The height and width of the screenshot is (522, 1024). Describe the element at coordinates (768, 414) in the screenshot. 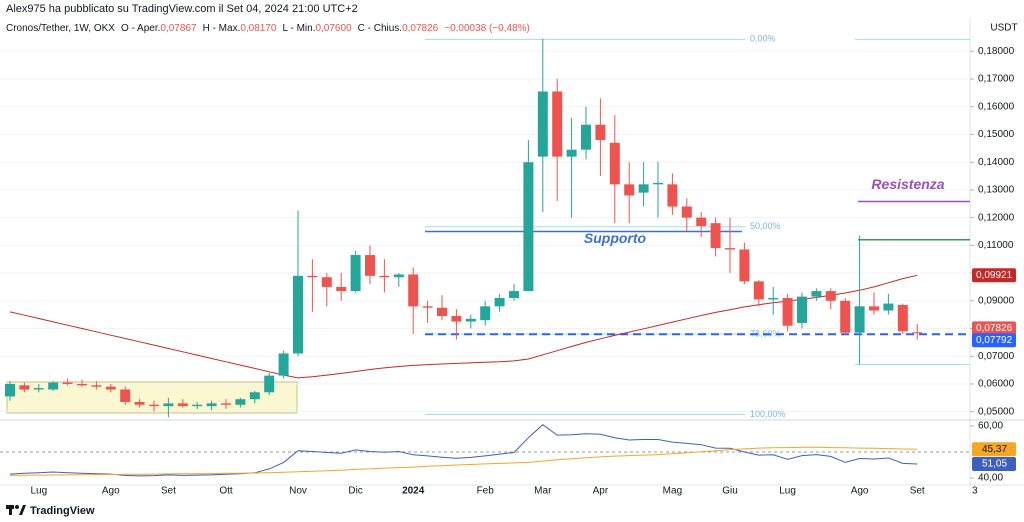

I see `fib-label: 100,00%` at that location.